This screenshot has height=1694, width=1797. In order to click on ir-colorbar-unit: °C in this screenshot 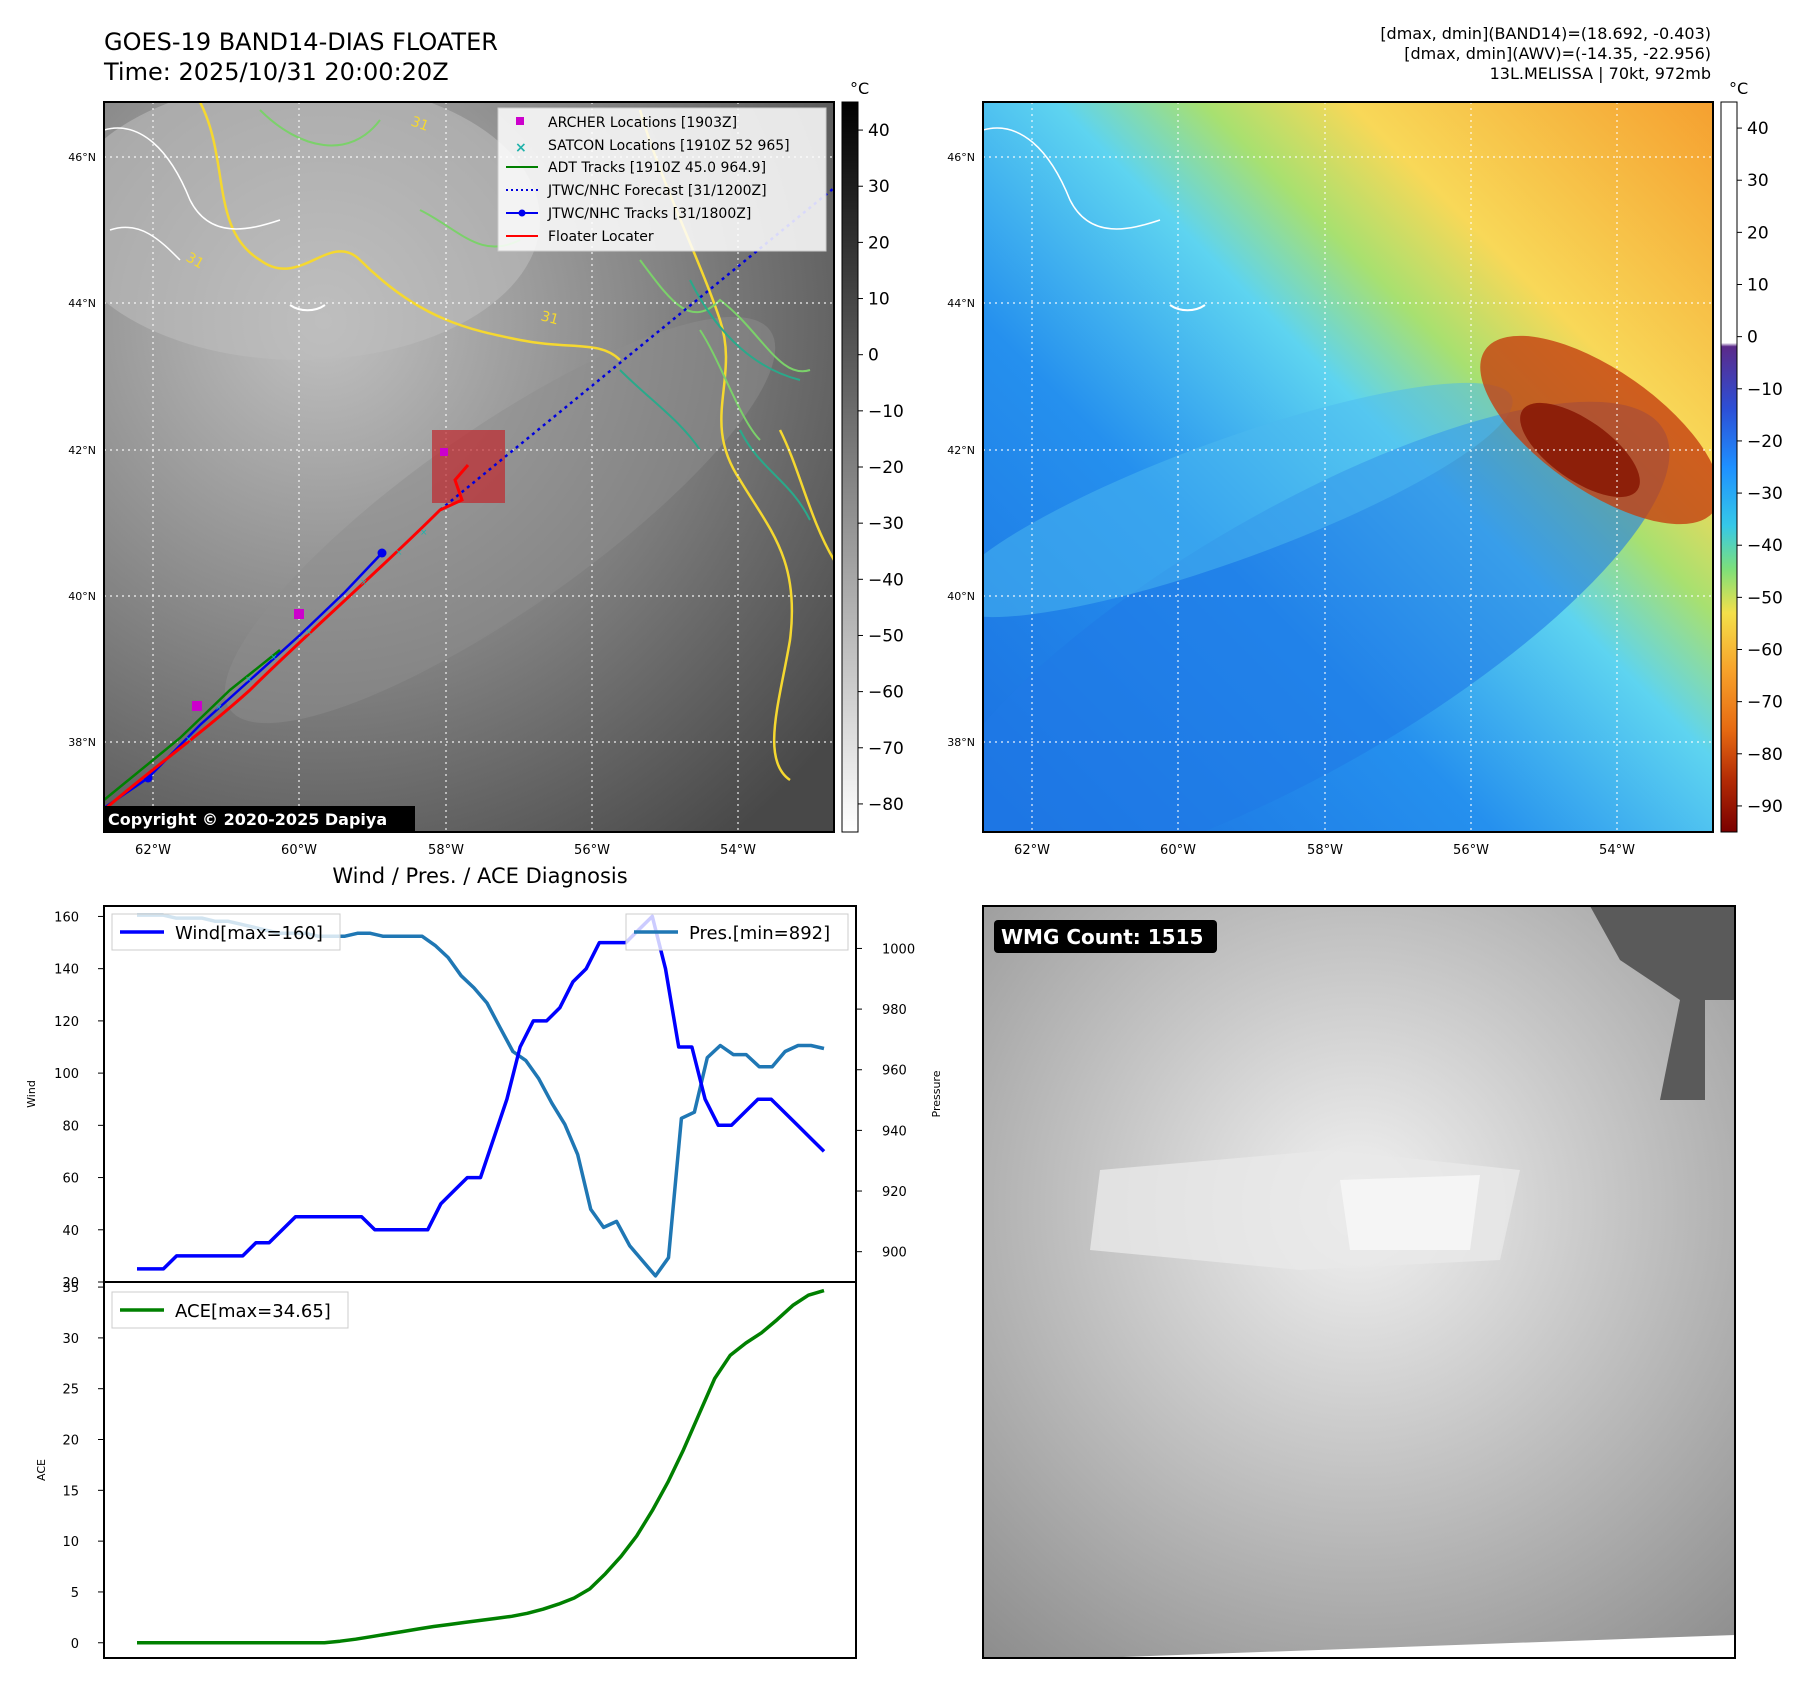, I will do `click(859, 88)`.